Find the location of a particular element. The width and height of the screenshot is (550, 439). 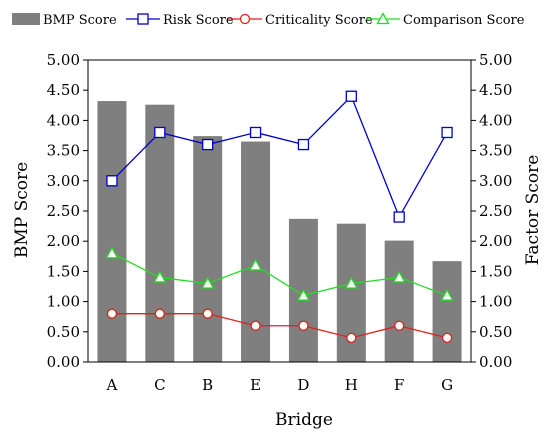

left-tick-label: 5.00 is located at coordinates (63, 60).